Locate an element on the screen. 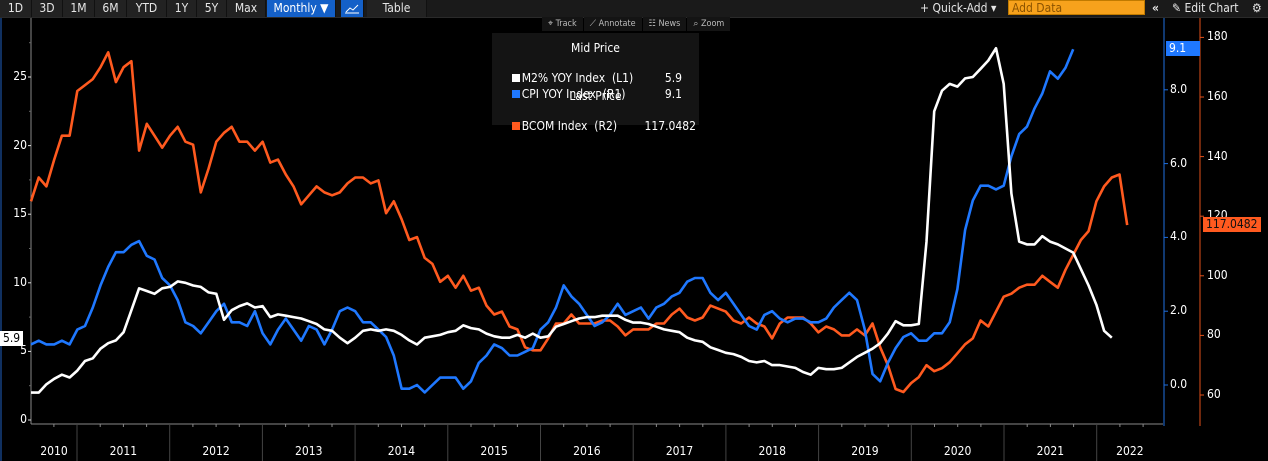  r1-tick-label: 6.0 is located at coordinates (1179, 162).